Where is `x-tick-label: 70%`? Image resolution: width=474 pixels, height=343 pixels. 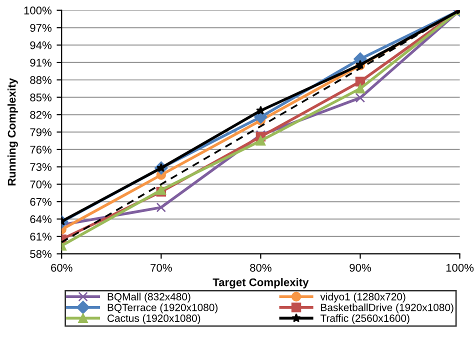 x-tick-label: 70% is located at coordinates (161, 268).